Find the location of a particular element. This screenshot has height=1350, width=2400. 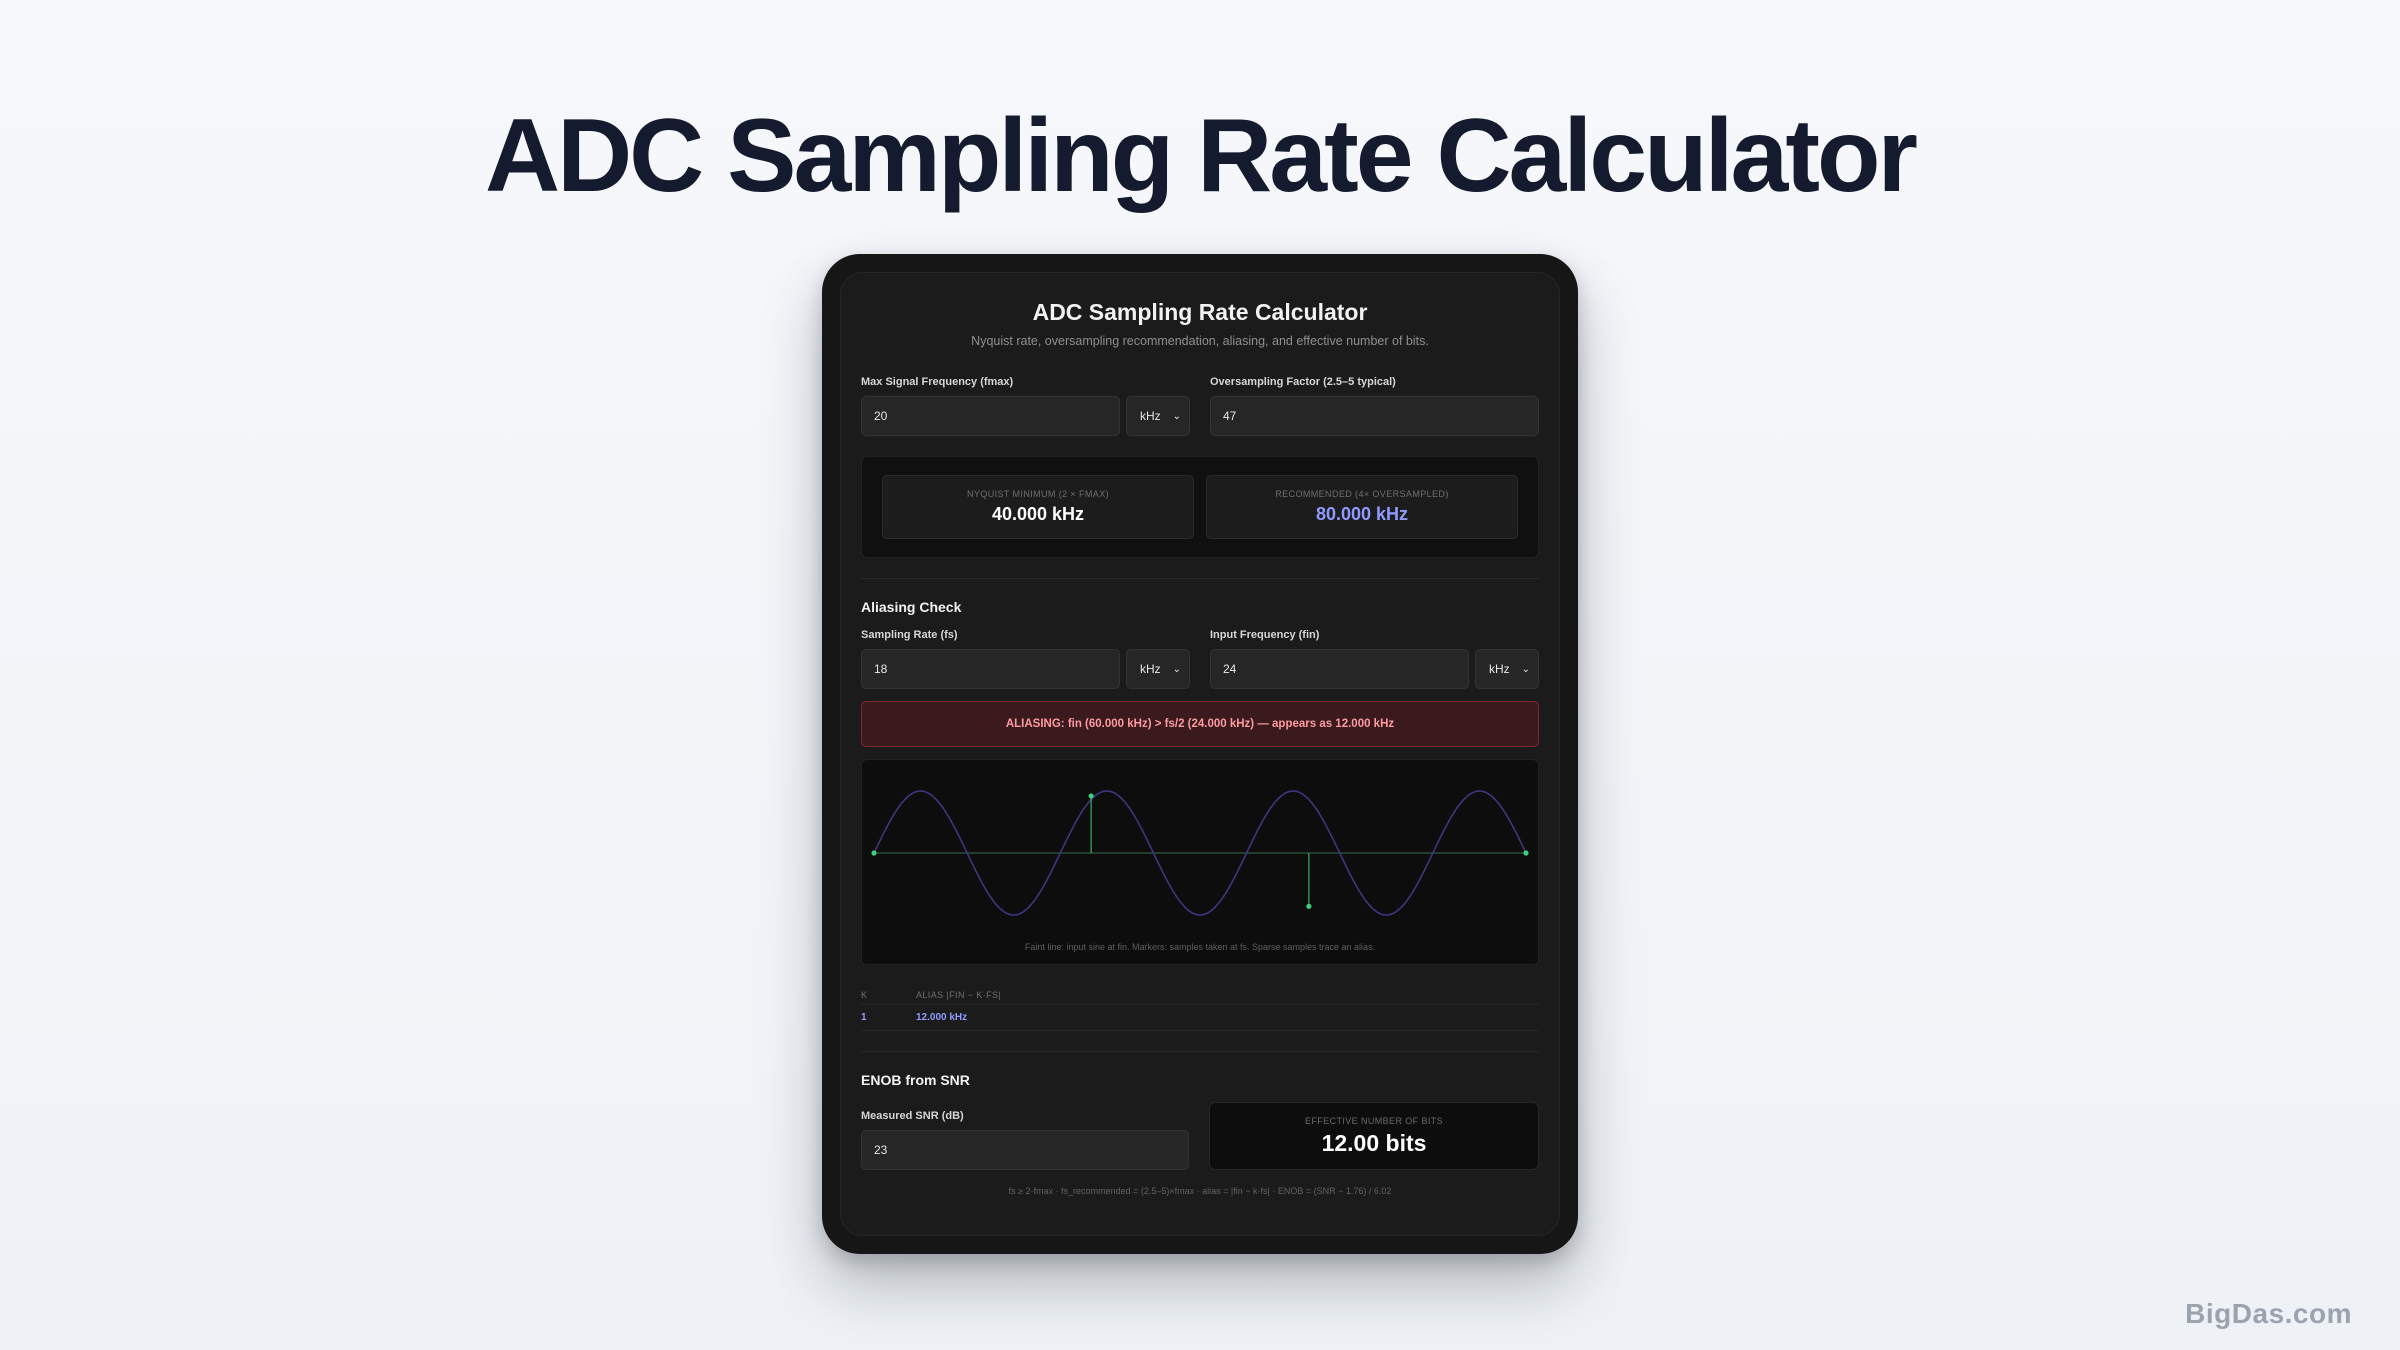

brand-watermark: BigDas.com is located at coordinates (2268, 1313).